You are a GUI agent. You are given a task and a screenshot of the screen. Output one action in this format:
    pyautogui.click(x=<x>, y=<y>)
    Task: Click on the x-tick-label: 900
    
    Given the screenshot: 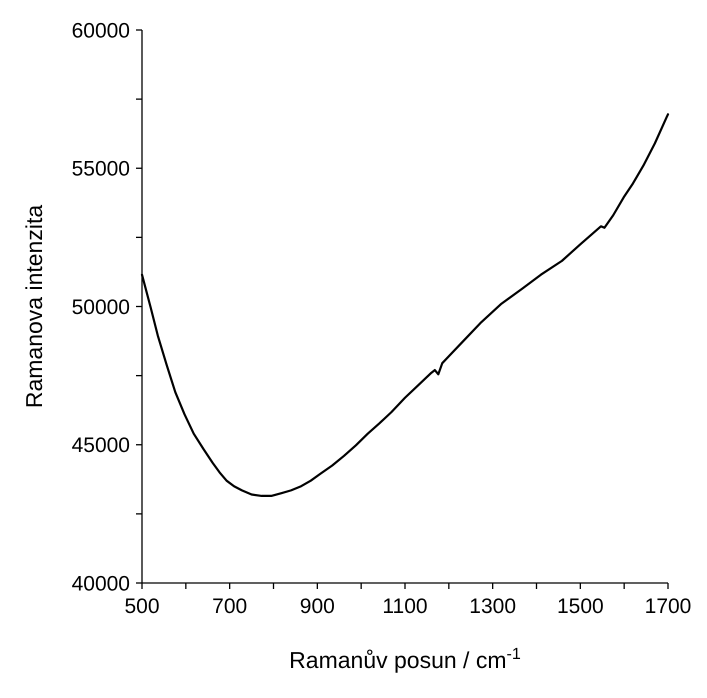 What is the action you would take?
    pyautogui.click(x=317, y=606)
    